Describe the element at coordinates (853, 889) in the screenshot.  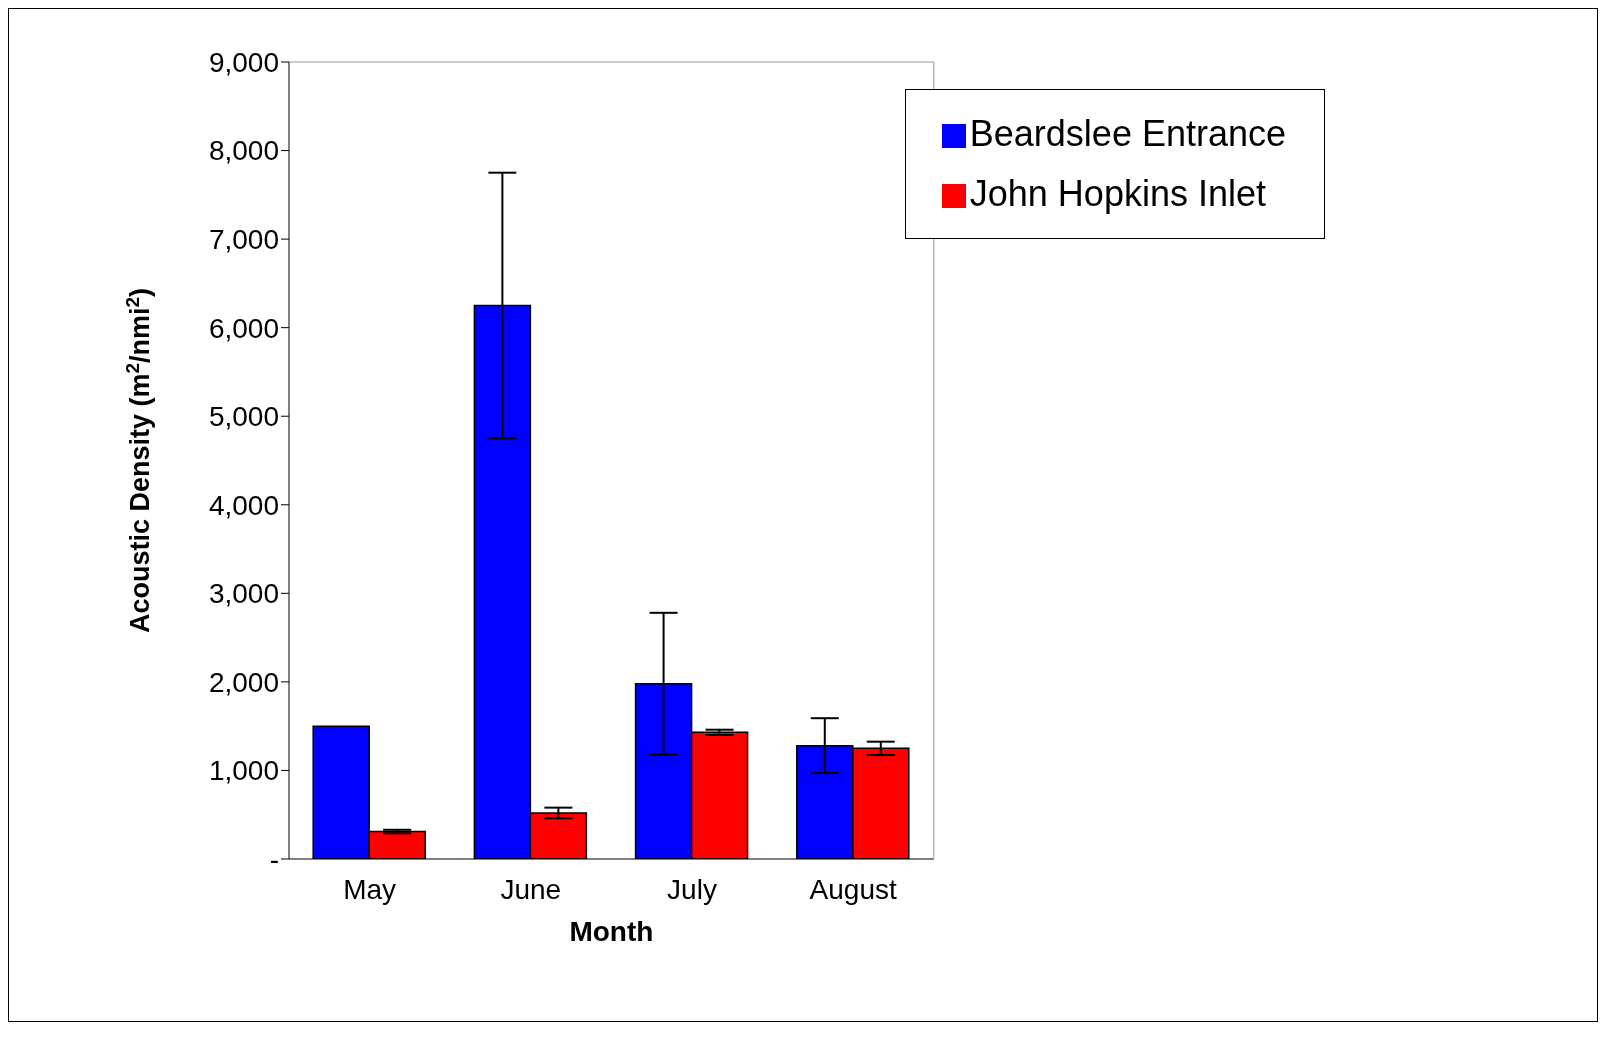
I see `x-tick-label: August` at that location.